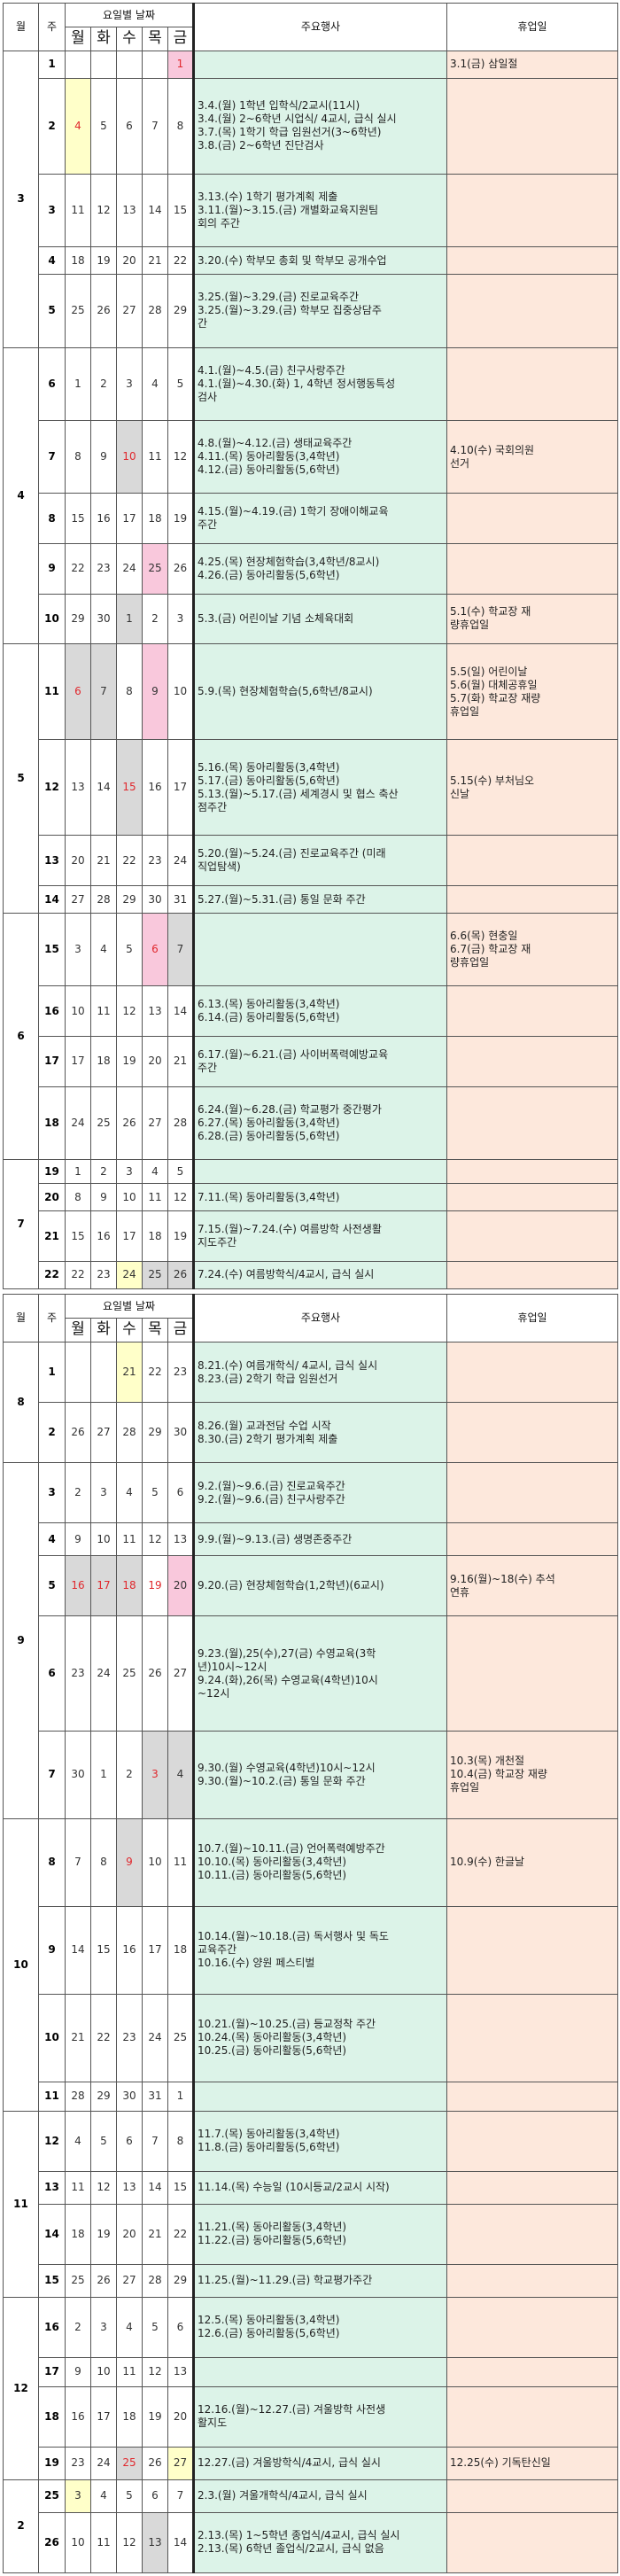  What do you see at coordinates (129, 1862) in the screenshot?
I see `date-cell: 9` at bounding box center [129, 1862].